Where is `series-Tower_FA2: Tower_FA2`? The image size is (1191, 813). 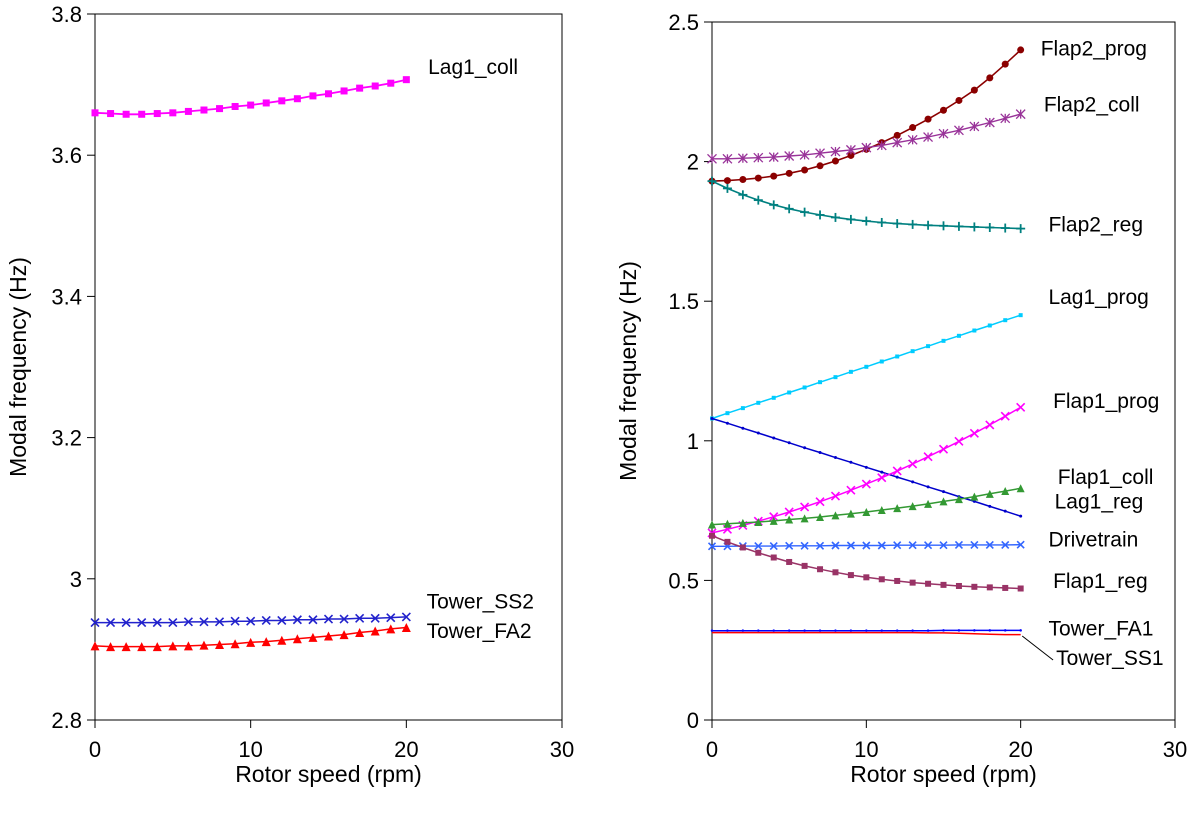
series-Tower_FA2: Tower_FA2 is located at coordinates (311, 636).